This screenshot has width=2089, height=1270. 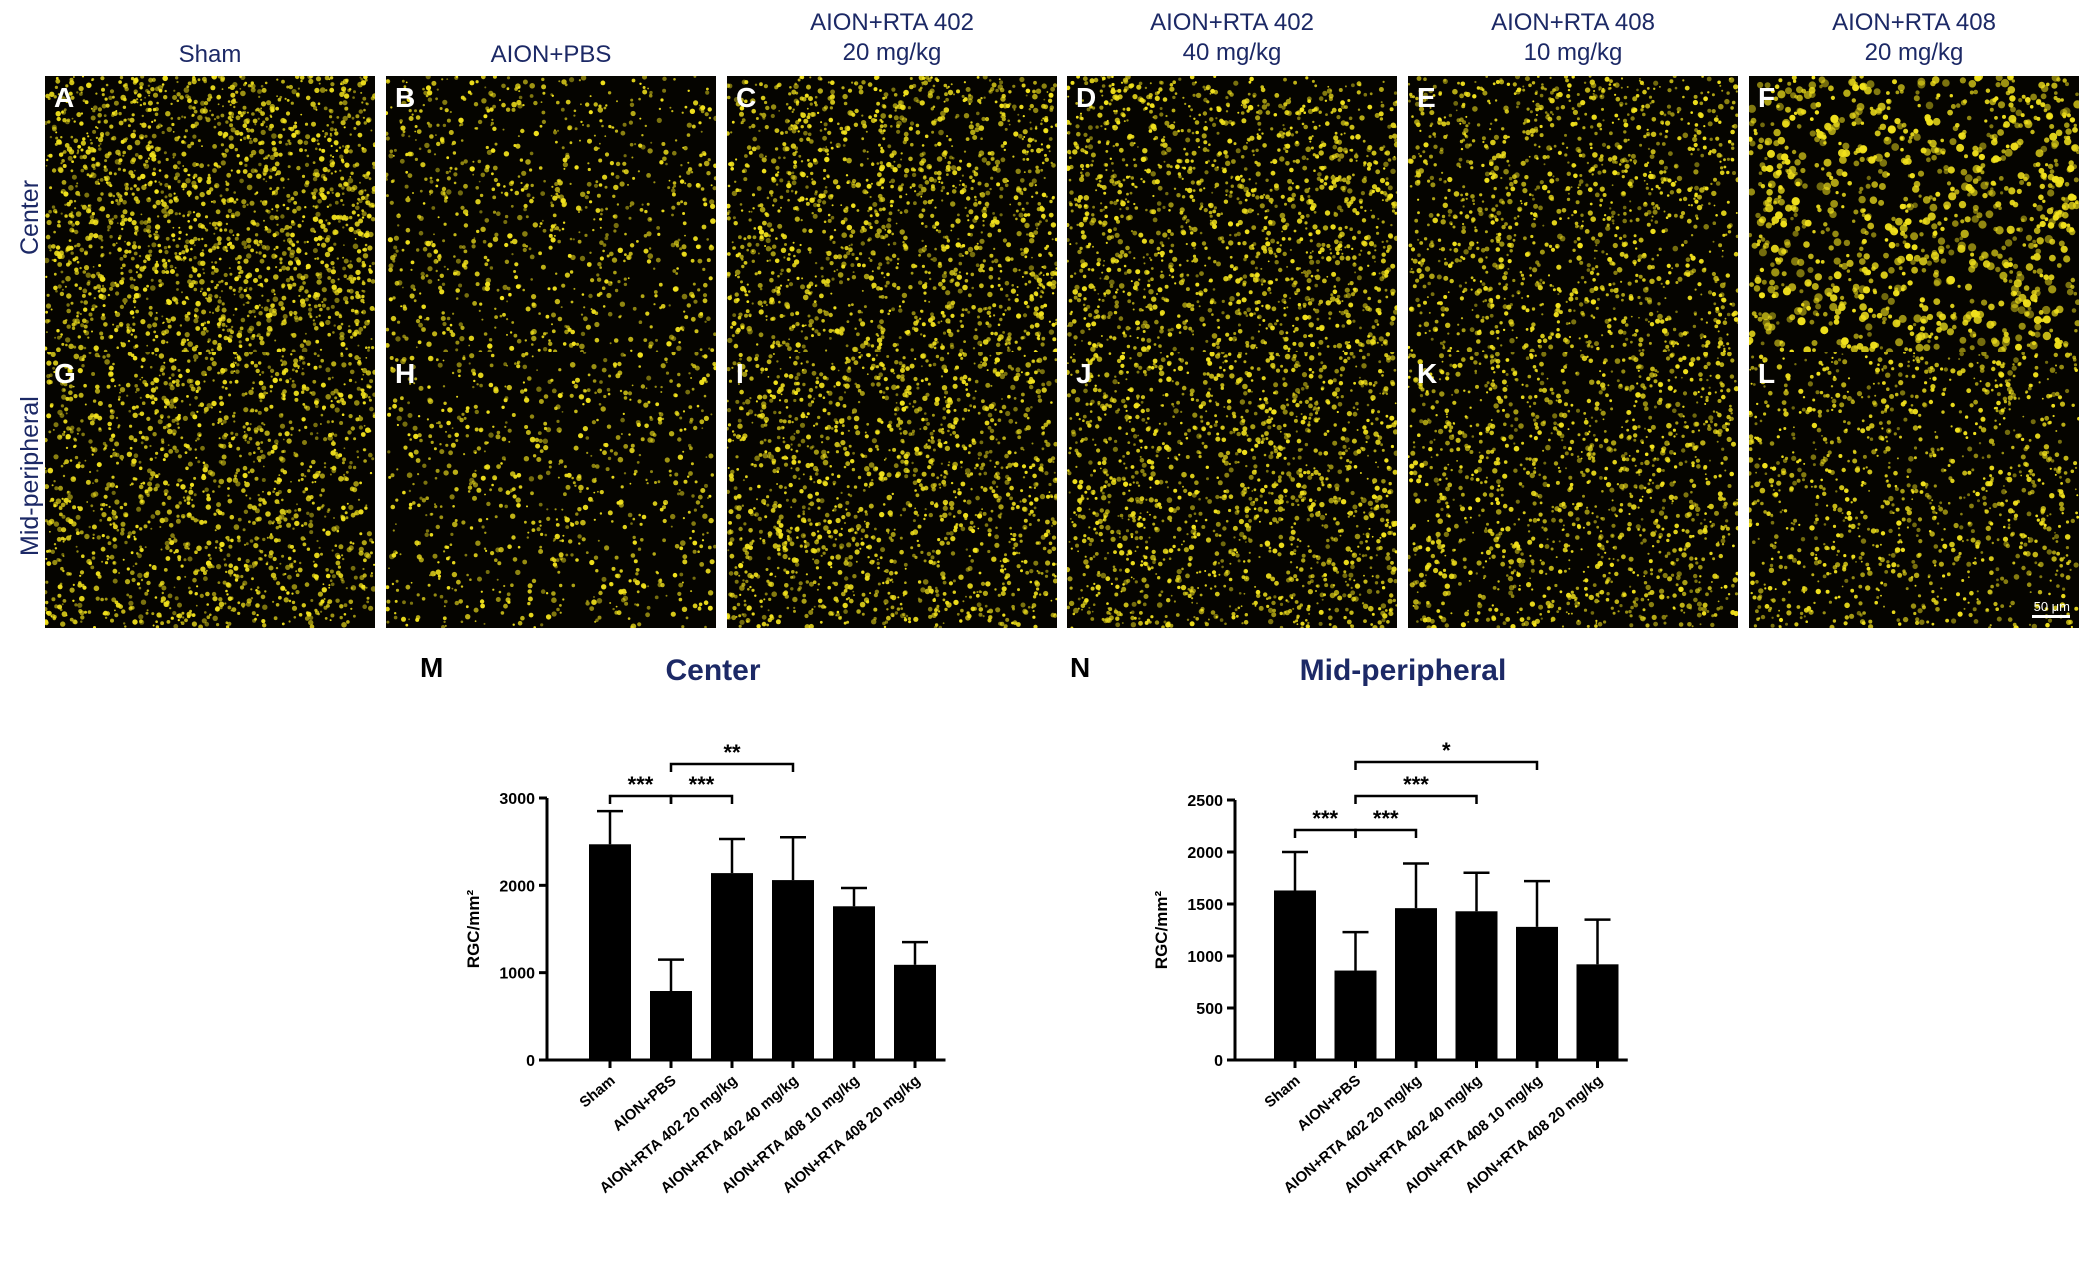 What do you see at coordinates (1427, 374) in the screenshot?
I see `panel-letter: K` at bounding box center [1427, 374].